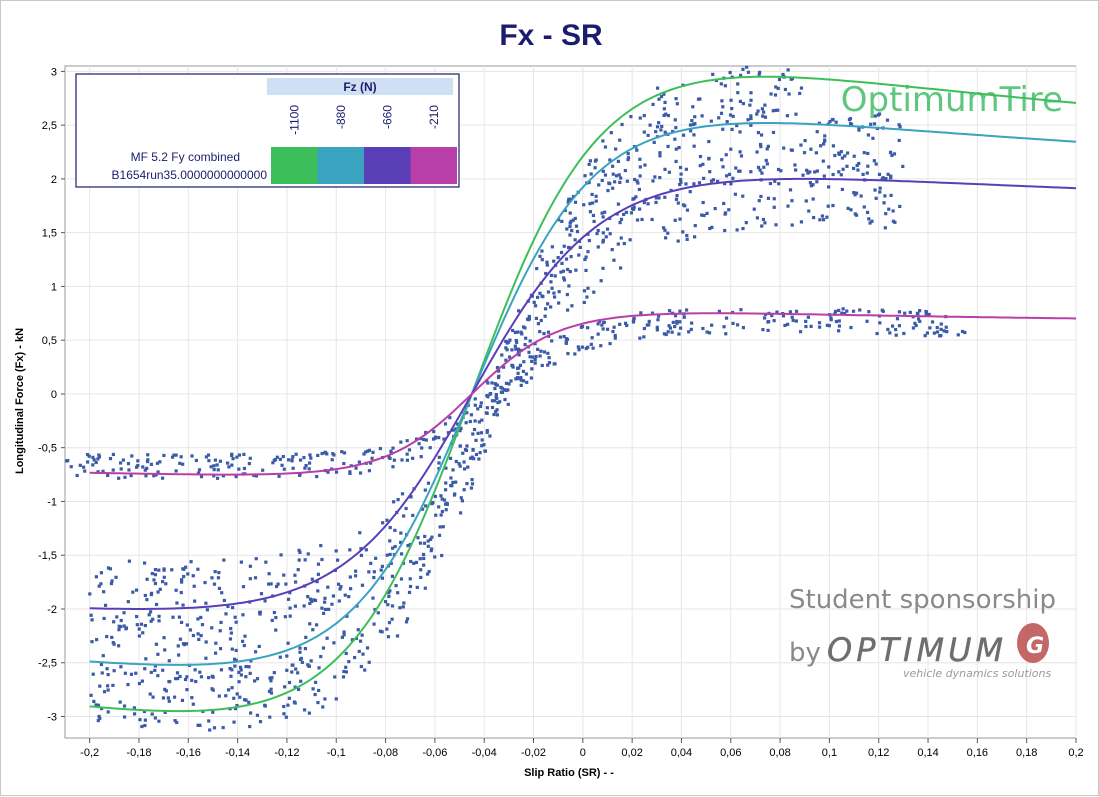 The height and width of the screenshot is (797, 1099). I want to click on optimum-tagline: vehicle dynamics solutions, so click(977, 673).